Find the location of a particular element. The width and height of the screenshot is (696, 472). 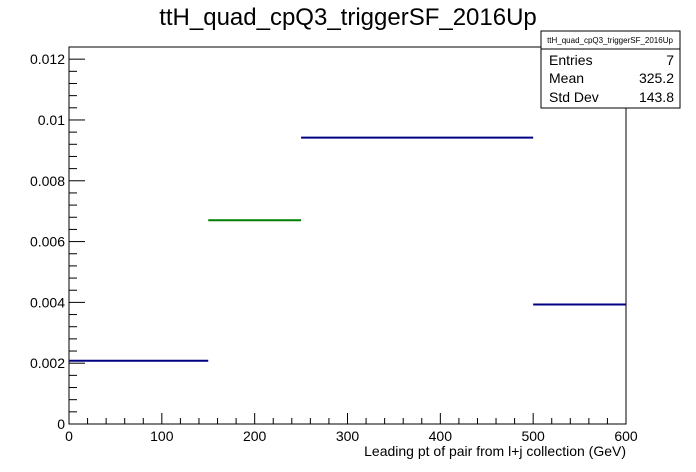

stats-mean-value: 325.2 is located at coordinates (656, 78).